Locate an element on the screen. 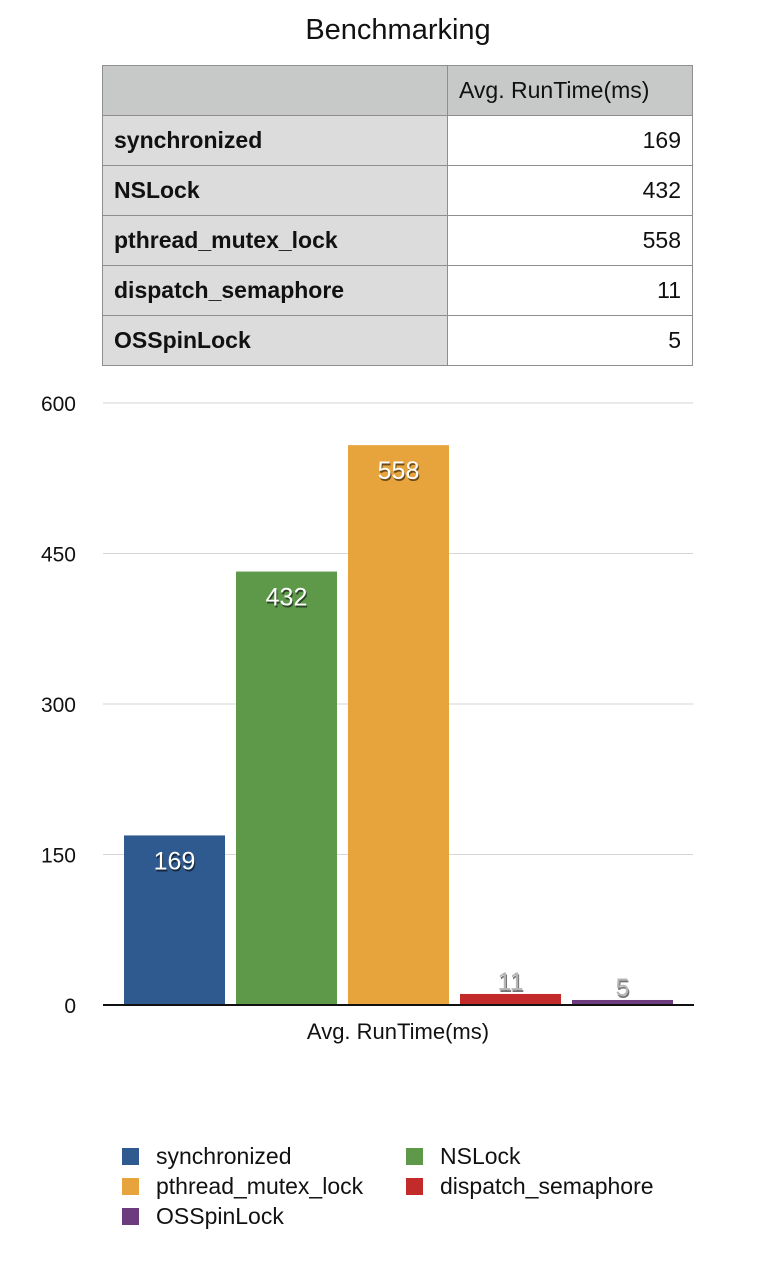 Image resolution: width=782 pixels, height=1282 pixels. table-header-row: Avg. RunTime(ms) is located at coordinates (397, 90).